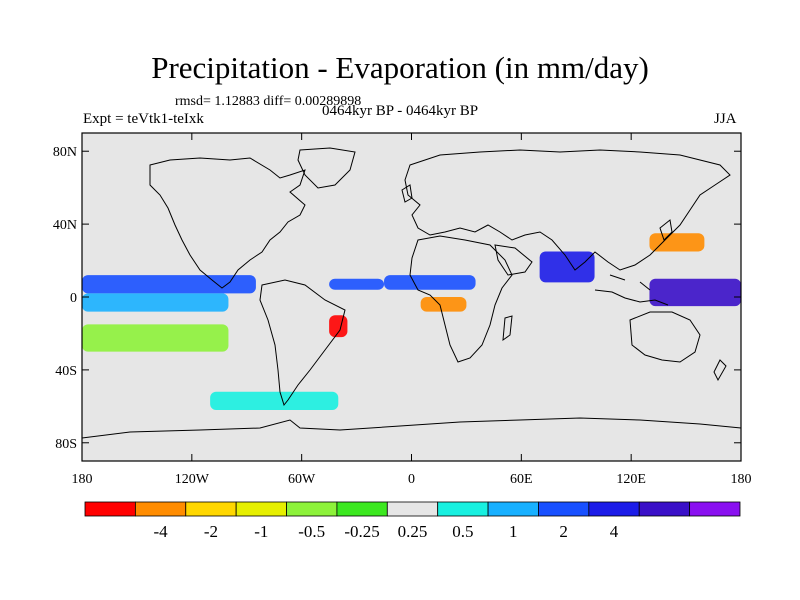 This screenshot has height=600, width=800. I want to click on britain-coast, so click(407, 193).